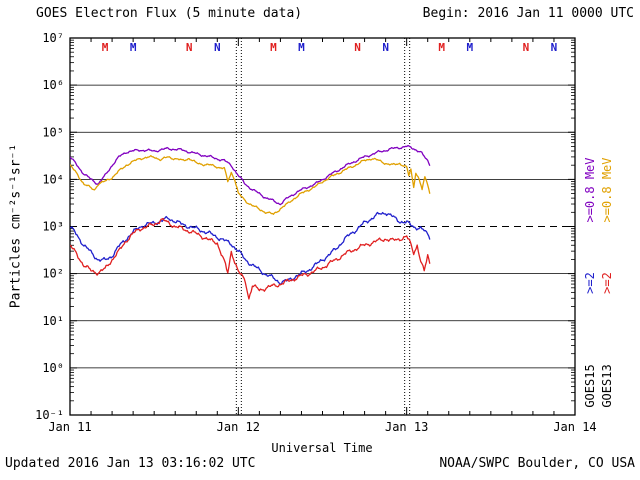 The width and height of the screenshot is (640, 480). Describe the element at coordinates (238, 427) in the screenshot. I see `x-tick-label: Jan 12` at that location.